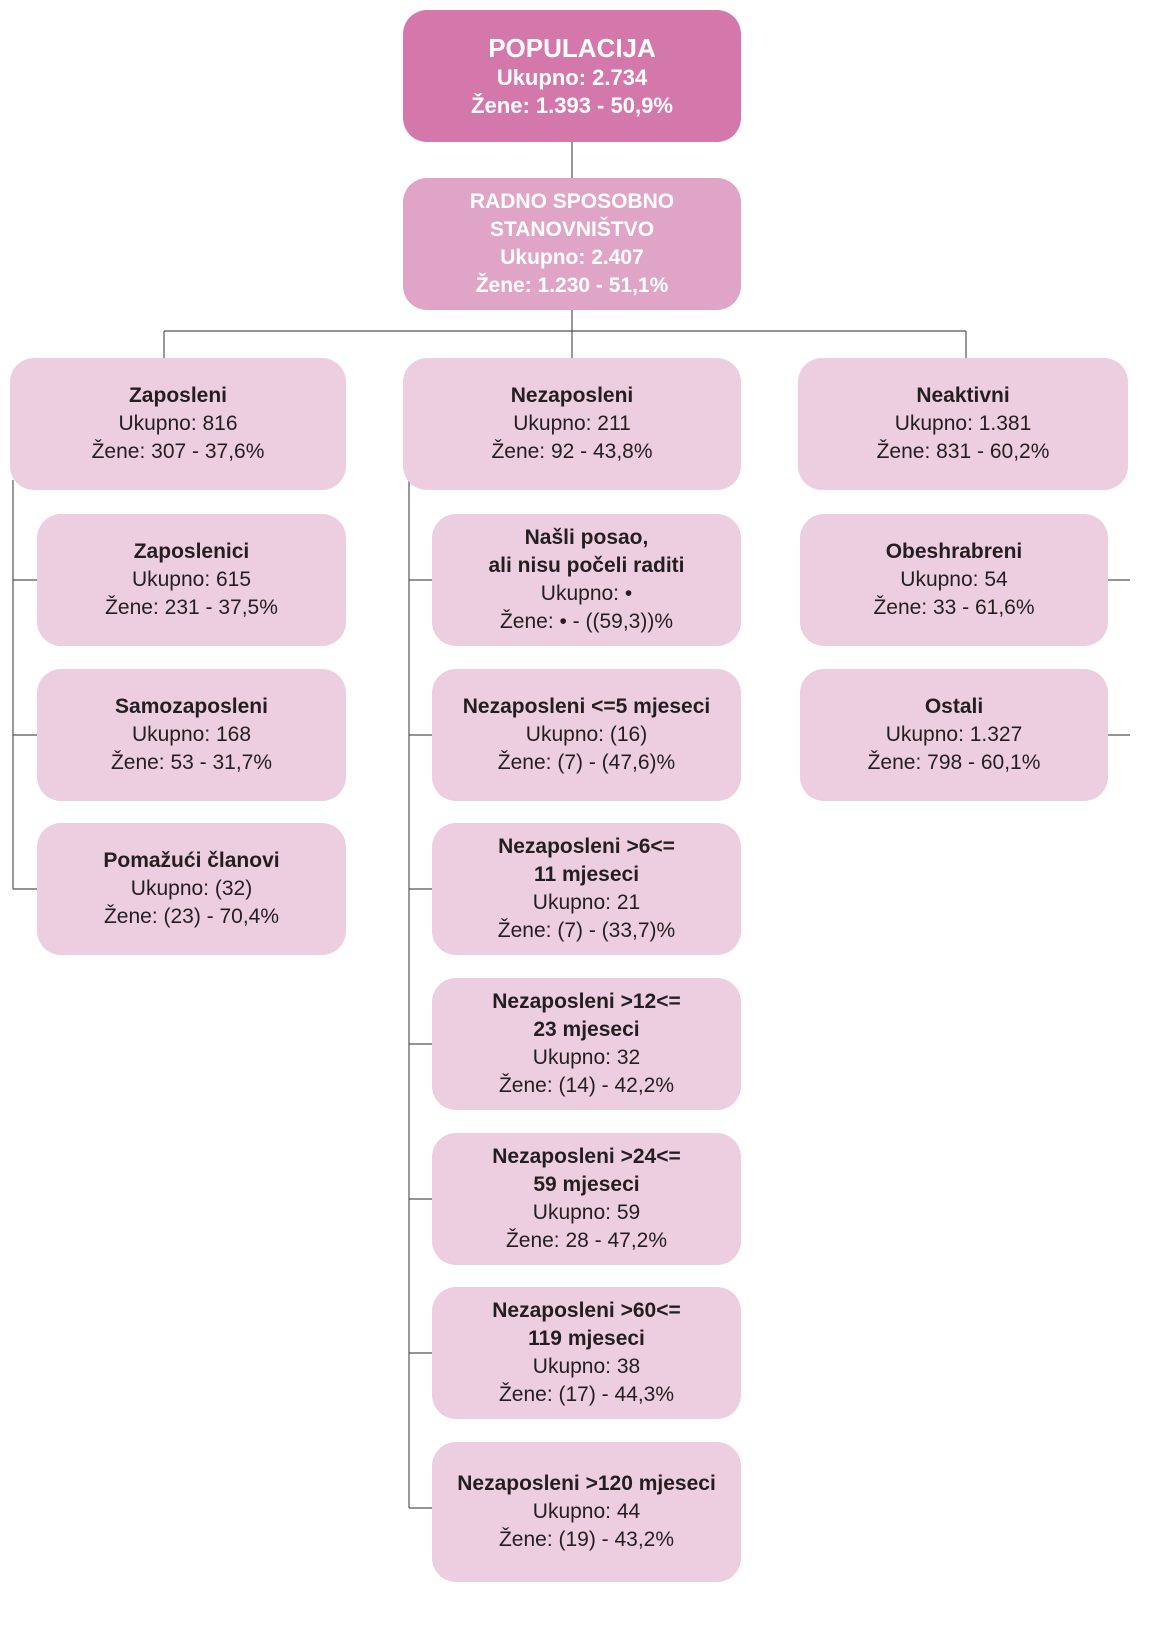 The width and height of the screenshot is (1171, 1633). I want to click on node-title: Nezaposleni <=5 mjeseci, so click(586, 706).